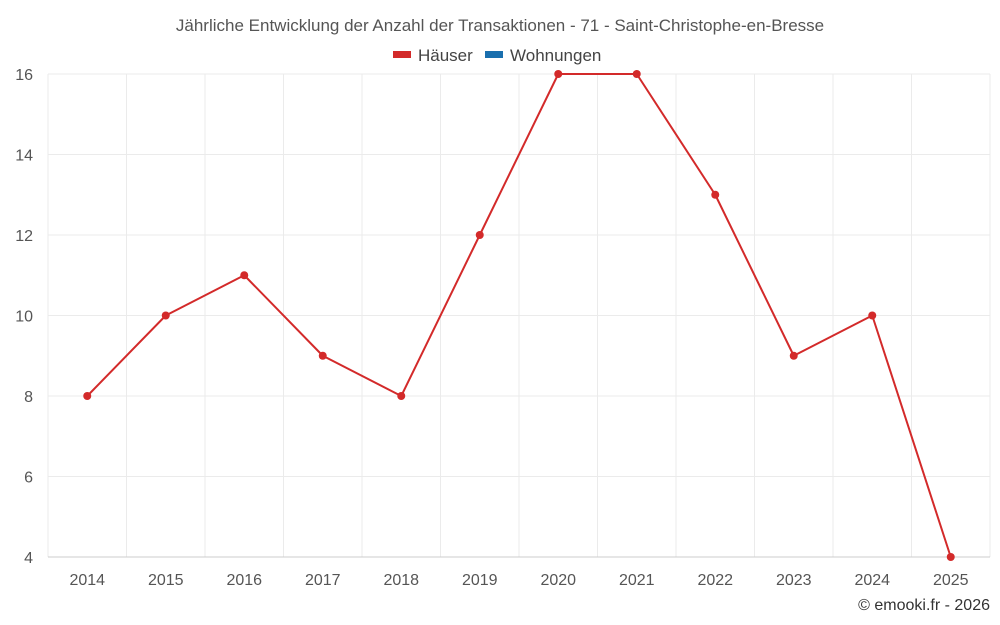  Describe the element at coordinates (323, 580) in the screenshot. I see `x-tick-label: 2017` at that location.